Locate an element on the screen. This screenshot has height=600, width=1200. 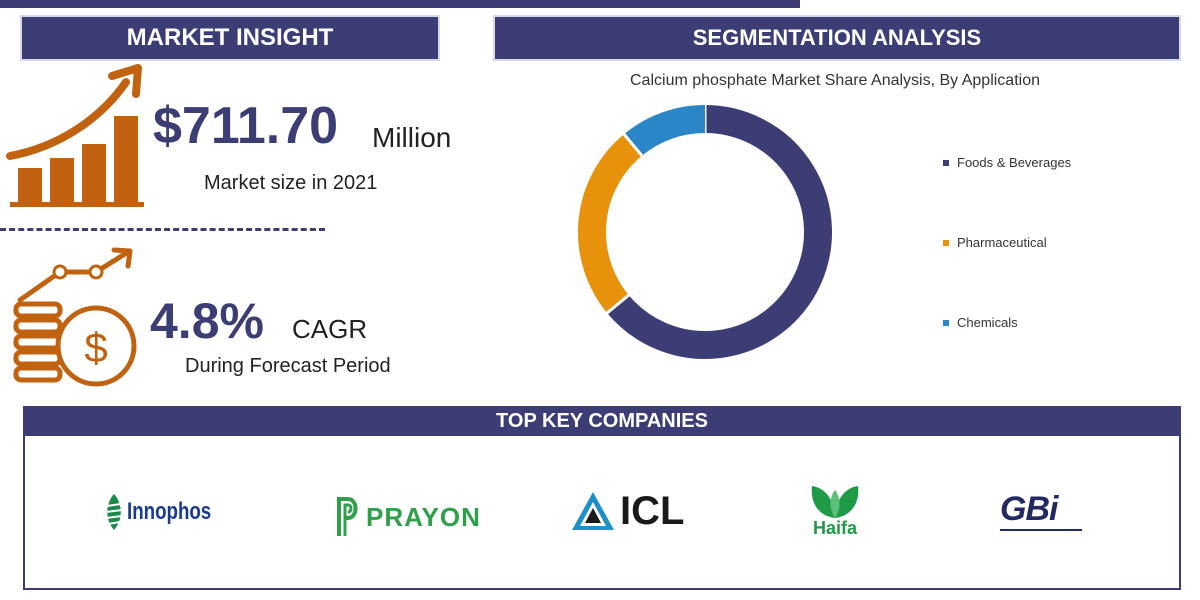
dollar-coins-growth-icon: $ is located at coordinates (75, 317).